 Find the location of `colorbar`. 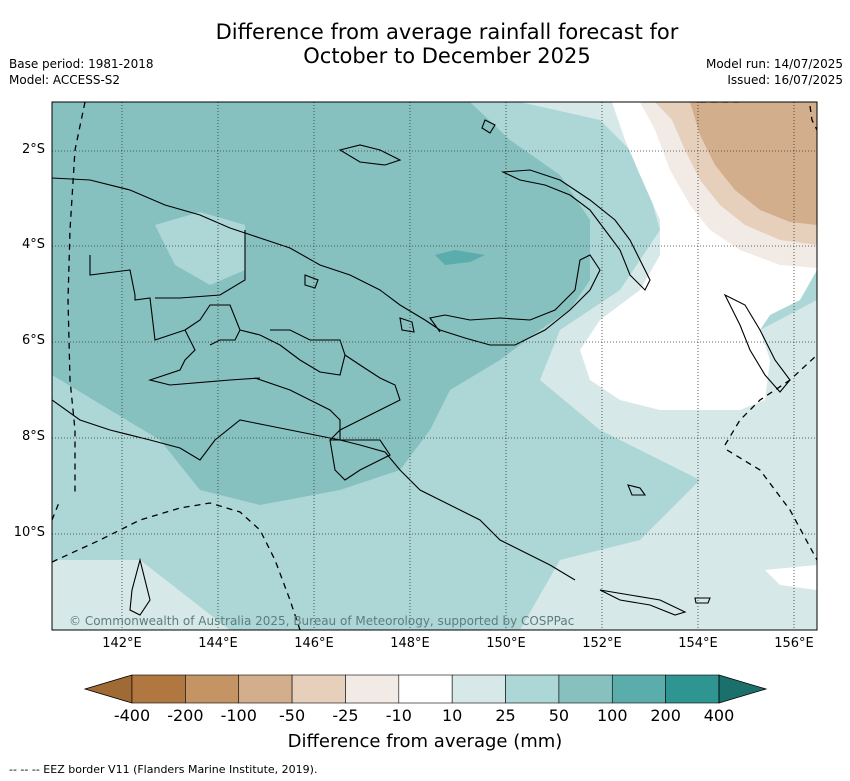

colorbar is located at coordinates (425, 689).